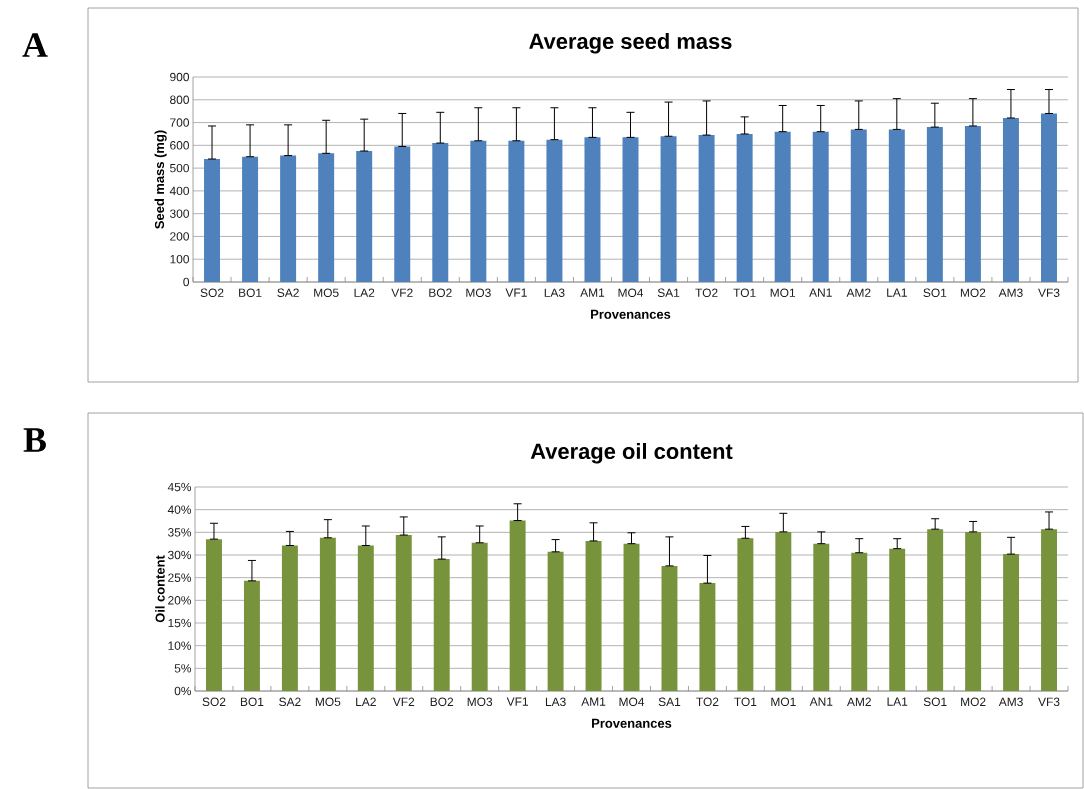 The height and width of the screenshot is (789, 1084). What do you see at coordinates (183, 668) in the screenshot?
I see `y-tick-label: 5%` at bounding box center [183, 668].